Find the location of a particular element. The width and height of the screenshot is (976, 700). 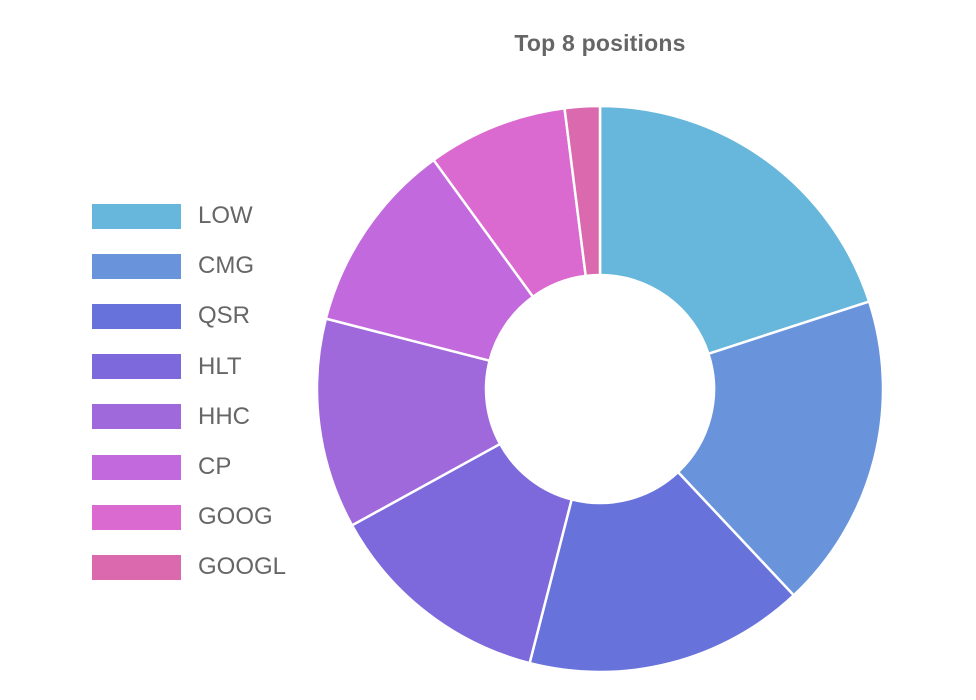

legend-label-googl: GOOGL is located at coordinates (242, 567).